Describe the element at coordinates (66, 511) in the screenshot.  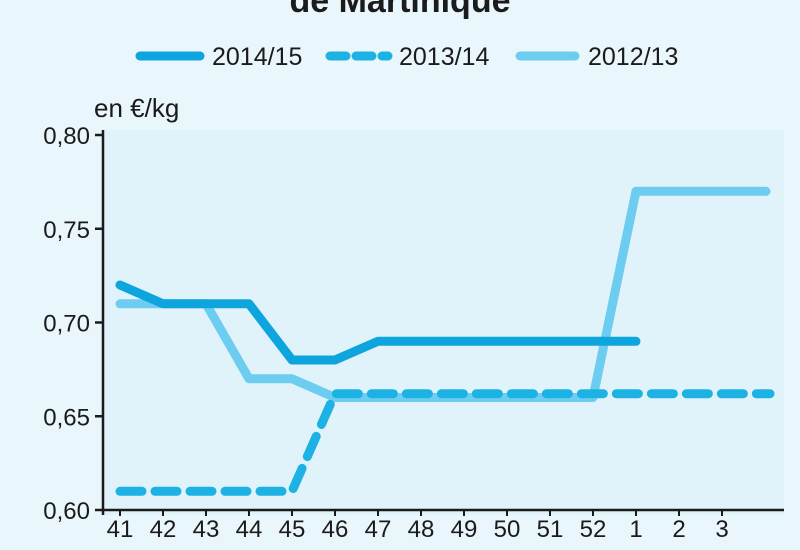
I see `y-tick-label: 0,60` at that location.